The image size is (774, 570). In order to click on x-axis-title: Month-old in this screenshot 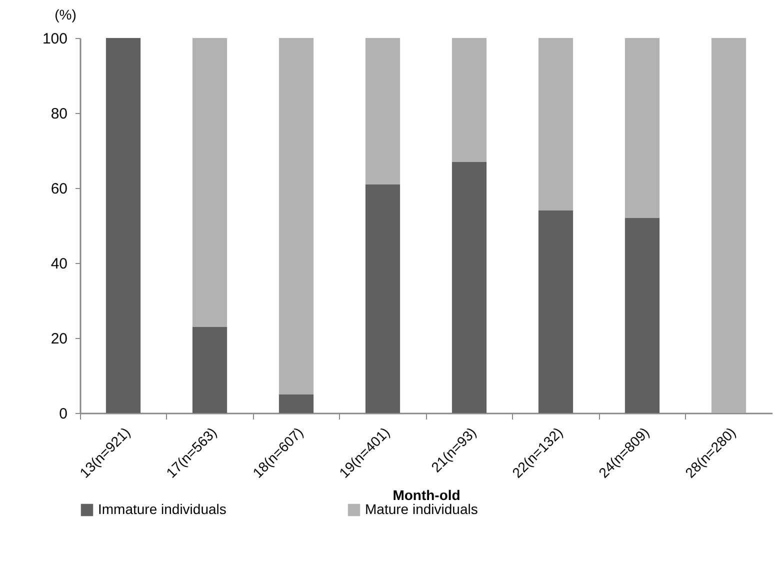, I will do `click(426, 494)`.